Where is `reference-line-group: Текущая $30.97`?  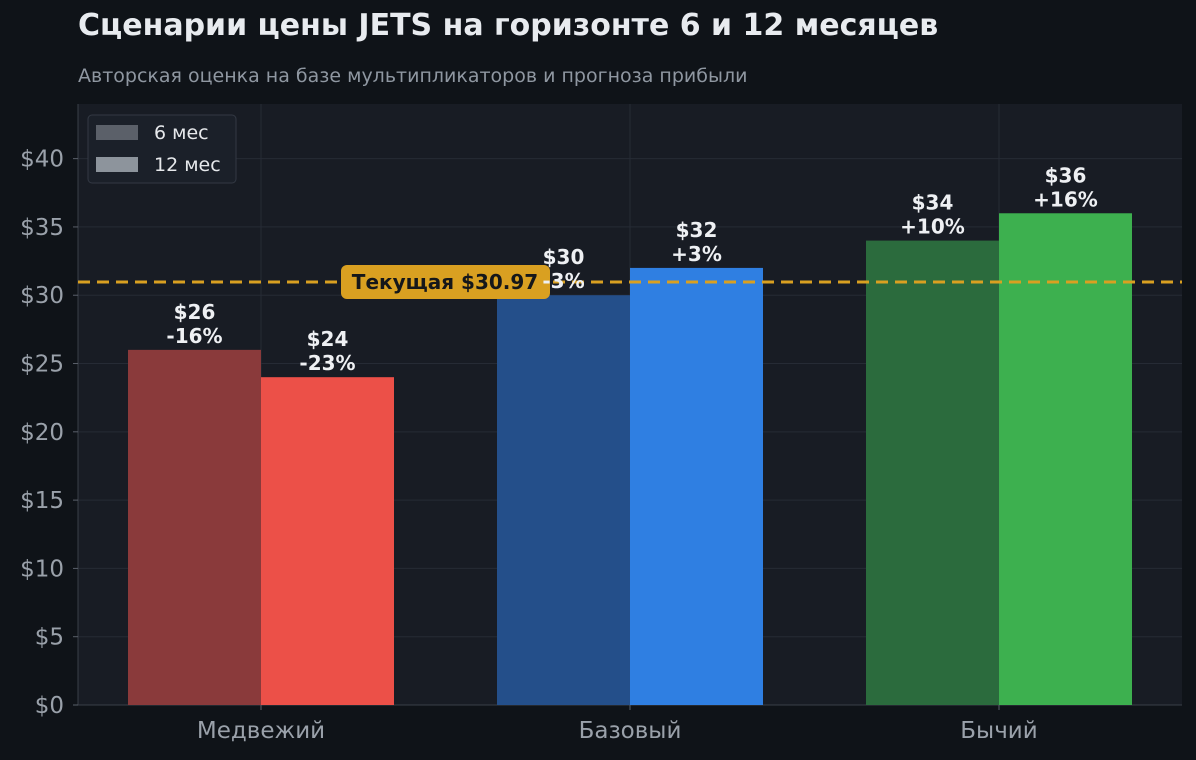
reference-line-group: Текущая $30.97 is located at coordinates (630, 281).